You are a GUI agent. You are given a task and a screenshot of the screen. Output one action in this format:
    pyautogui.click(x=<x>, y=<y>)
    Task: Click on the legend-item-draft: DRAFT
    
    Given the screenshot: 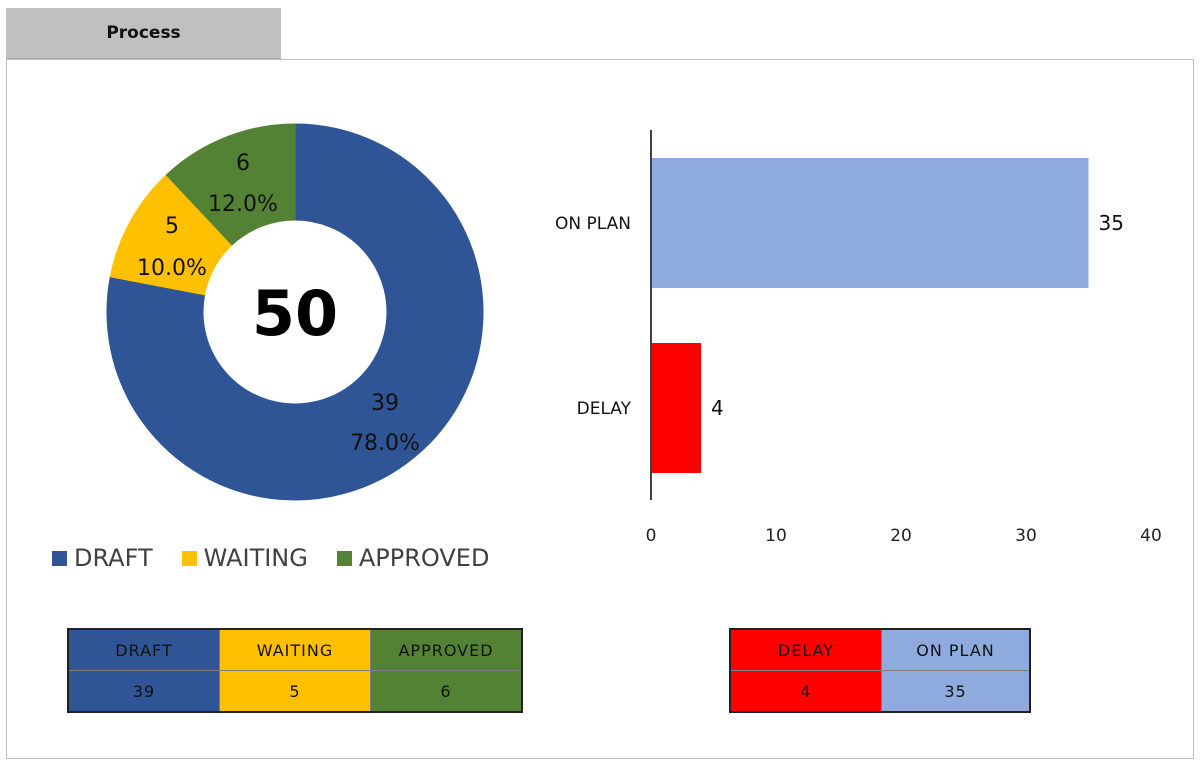 What is the action you would take?
    pyautogui.click(x=102, y=558)
    